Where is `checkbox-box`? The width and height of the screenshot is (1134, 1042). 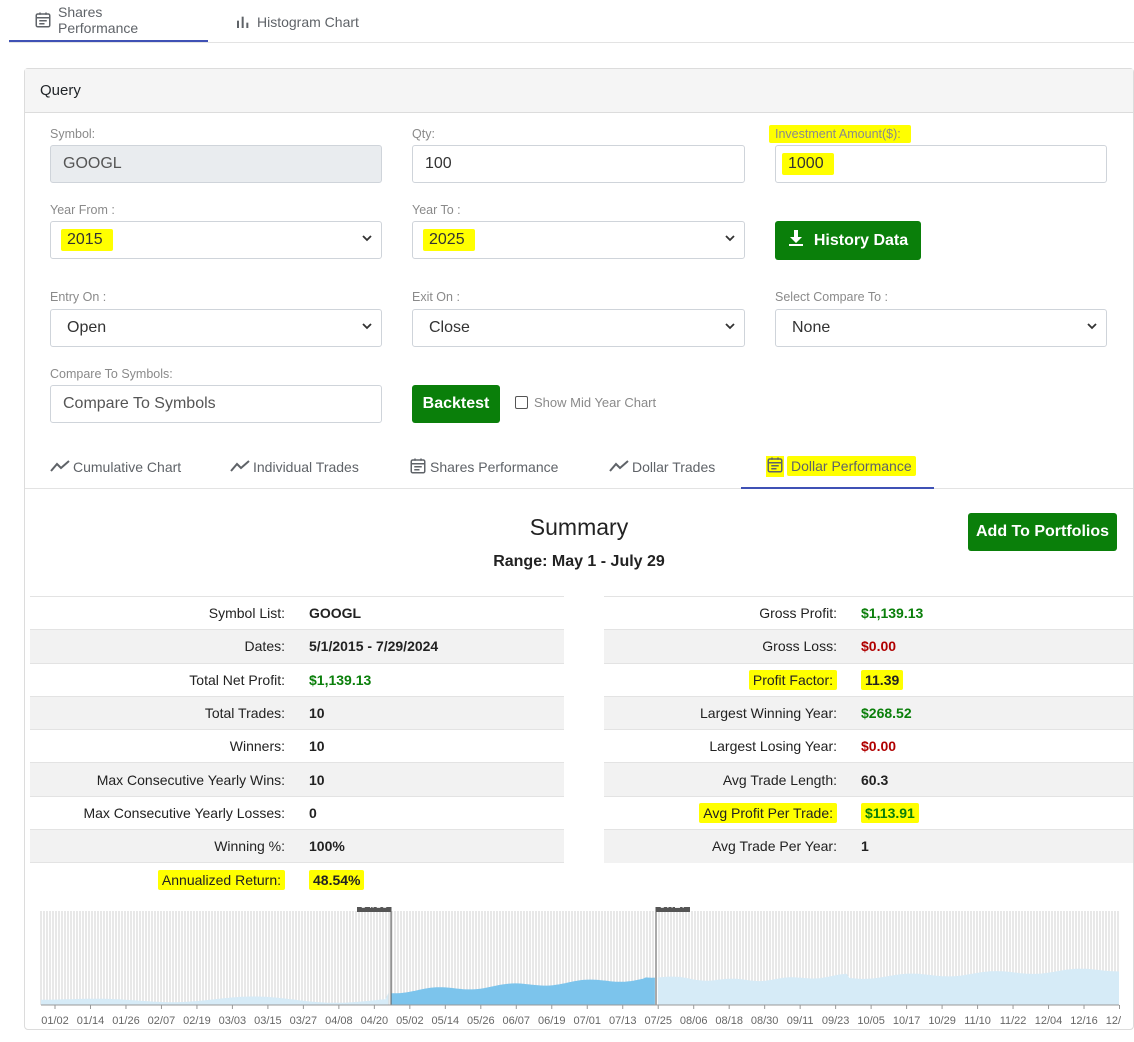 checkbox-box is located at coordinates (521, 402).